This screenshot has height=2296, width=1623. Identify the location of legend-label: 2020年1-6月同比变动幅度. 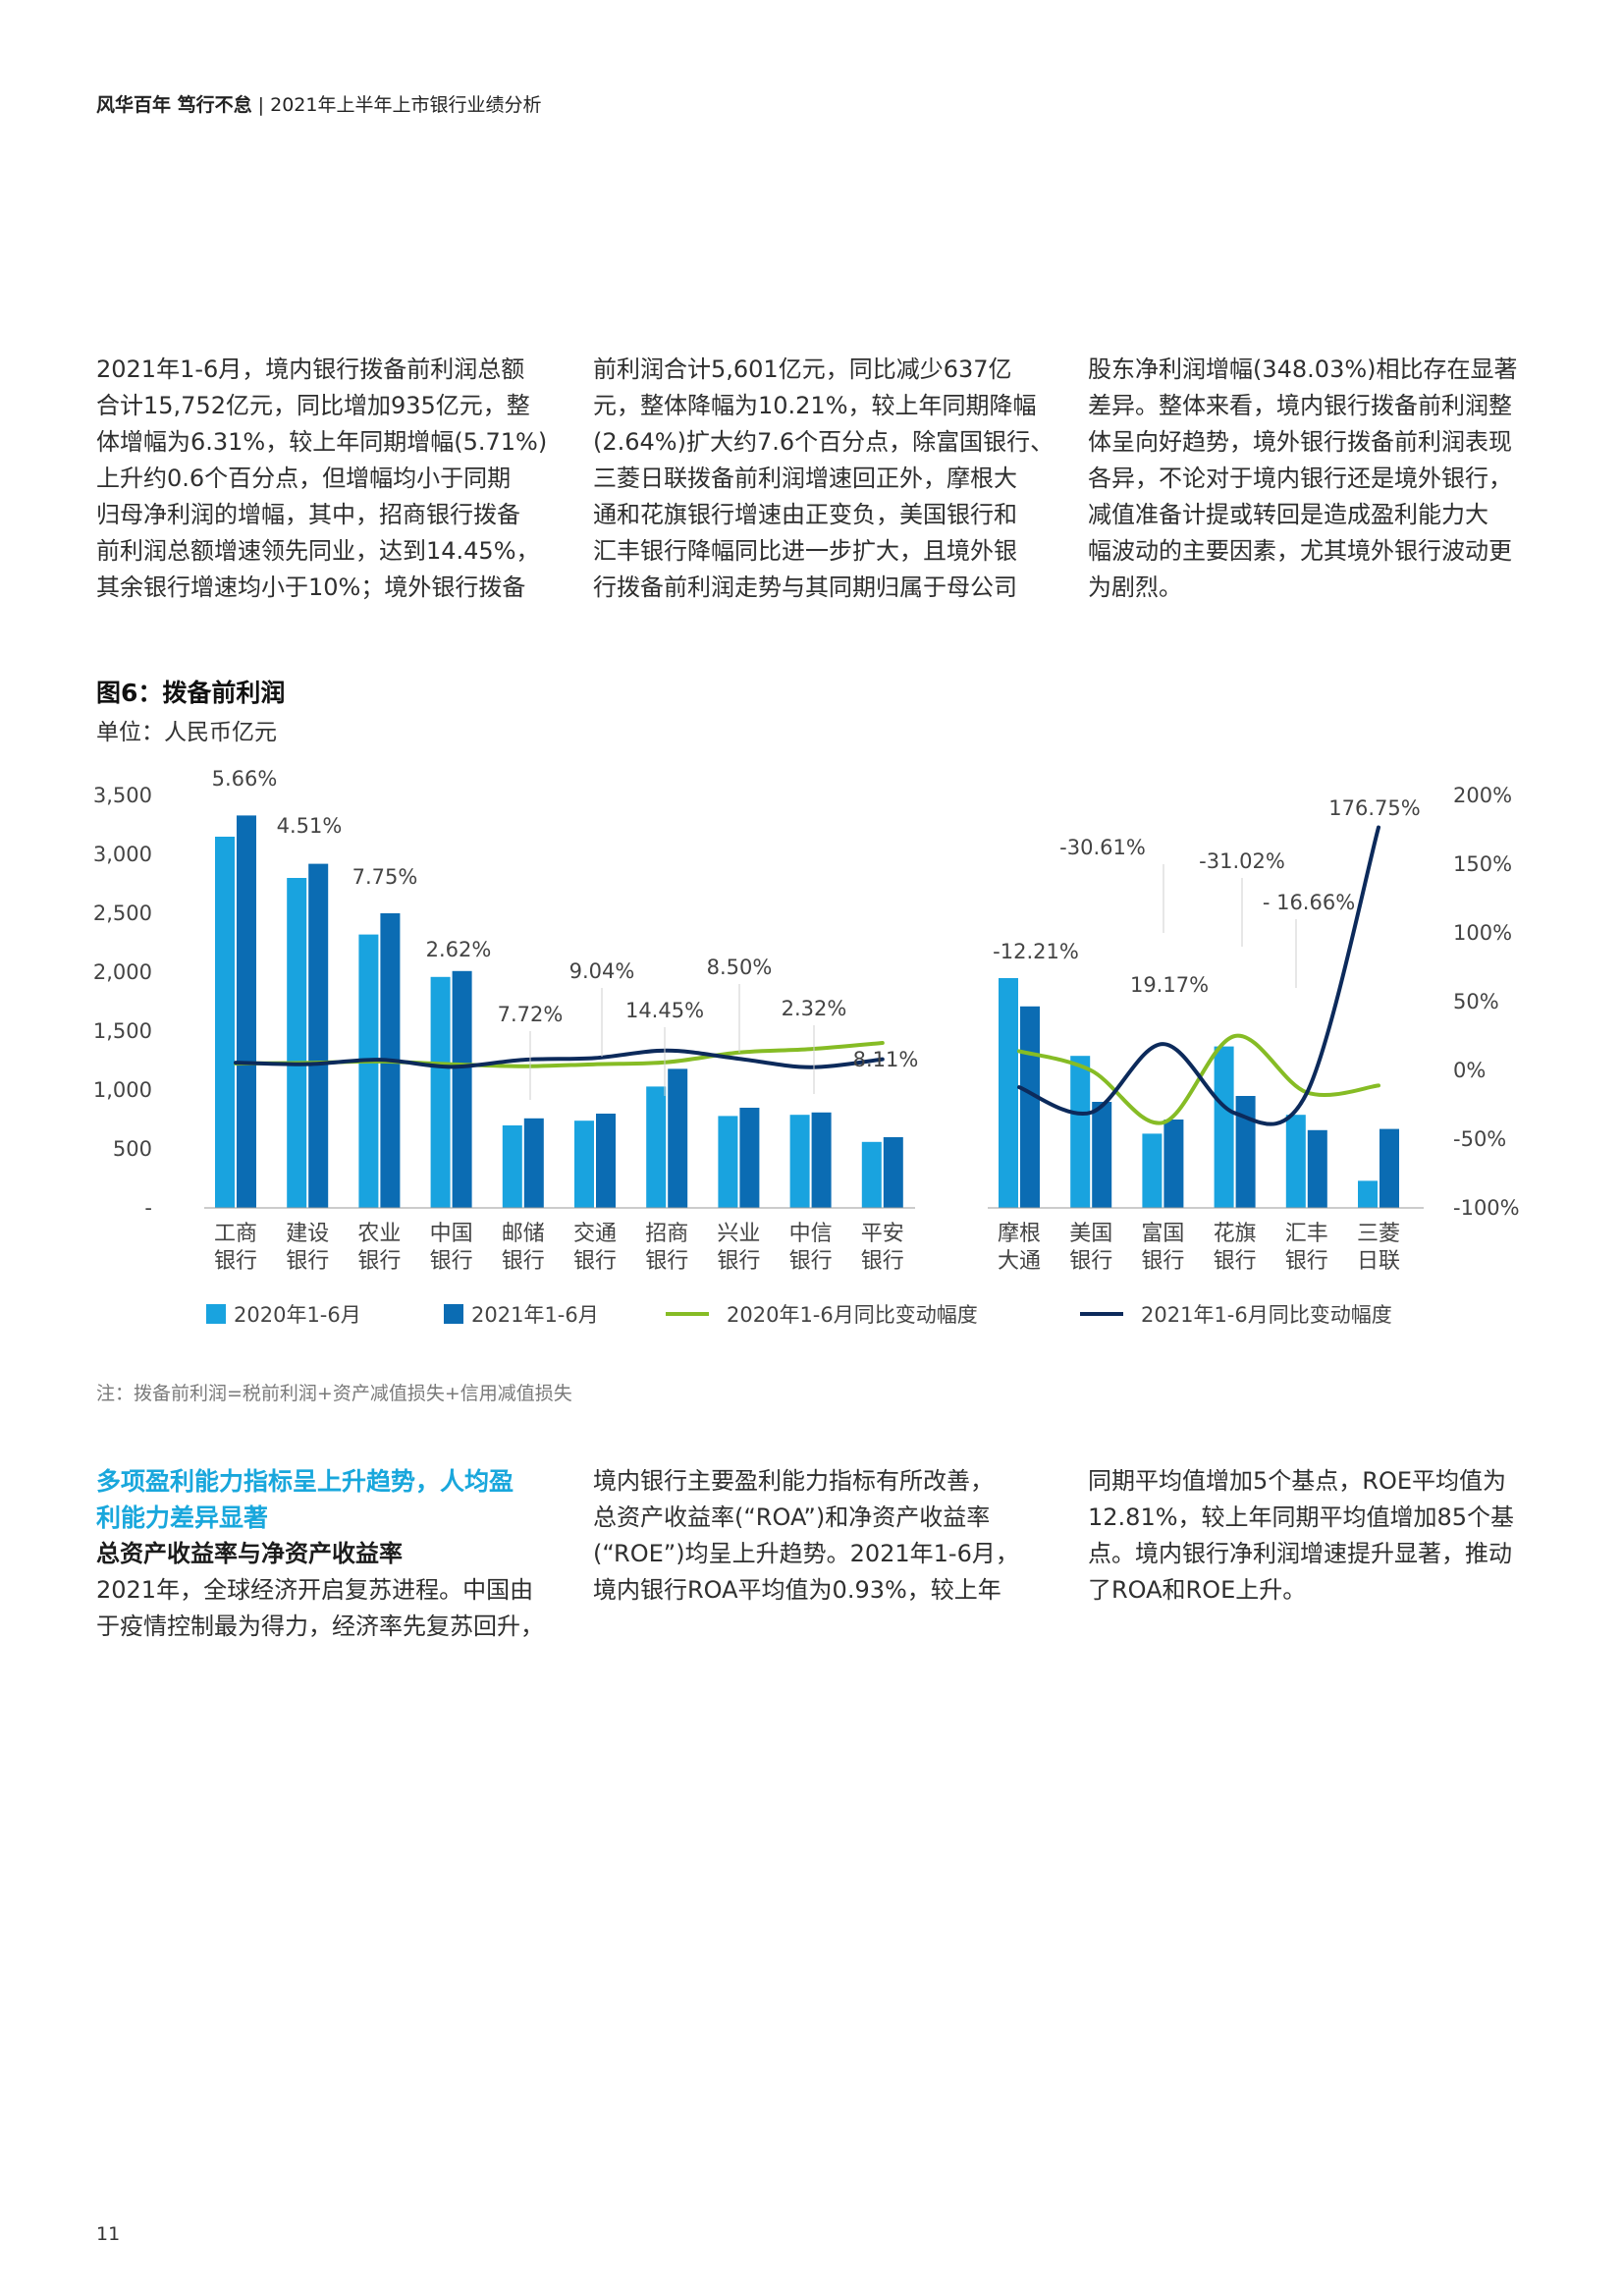
(852, 1315).